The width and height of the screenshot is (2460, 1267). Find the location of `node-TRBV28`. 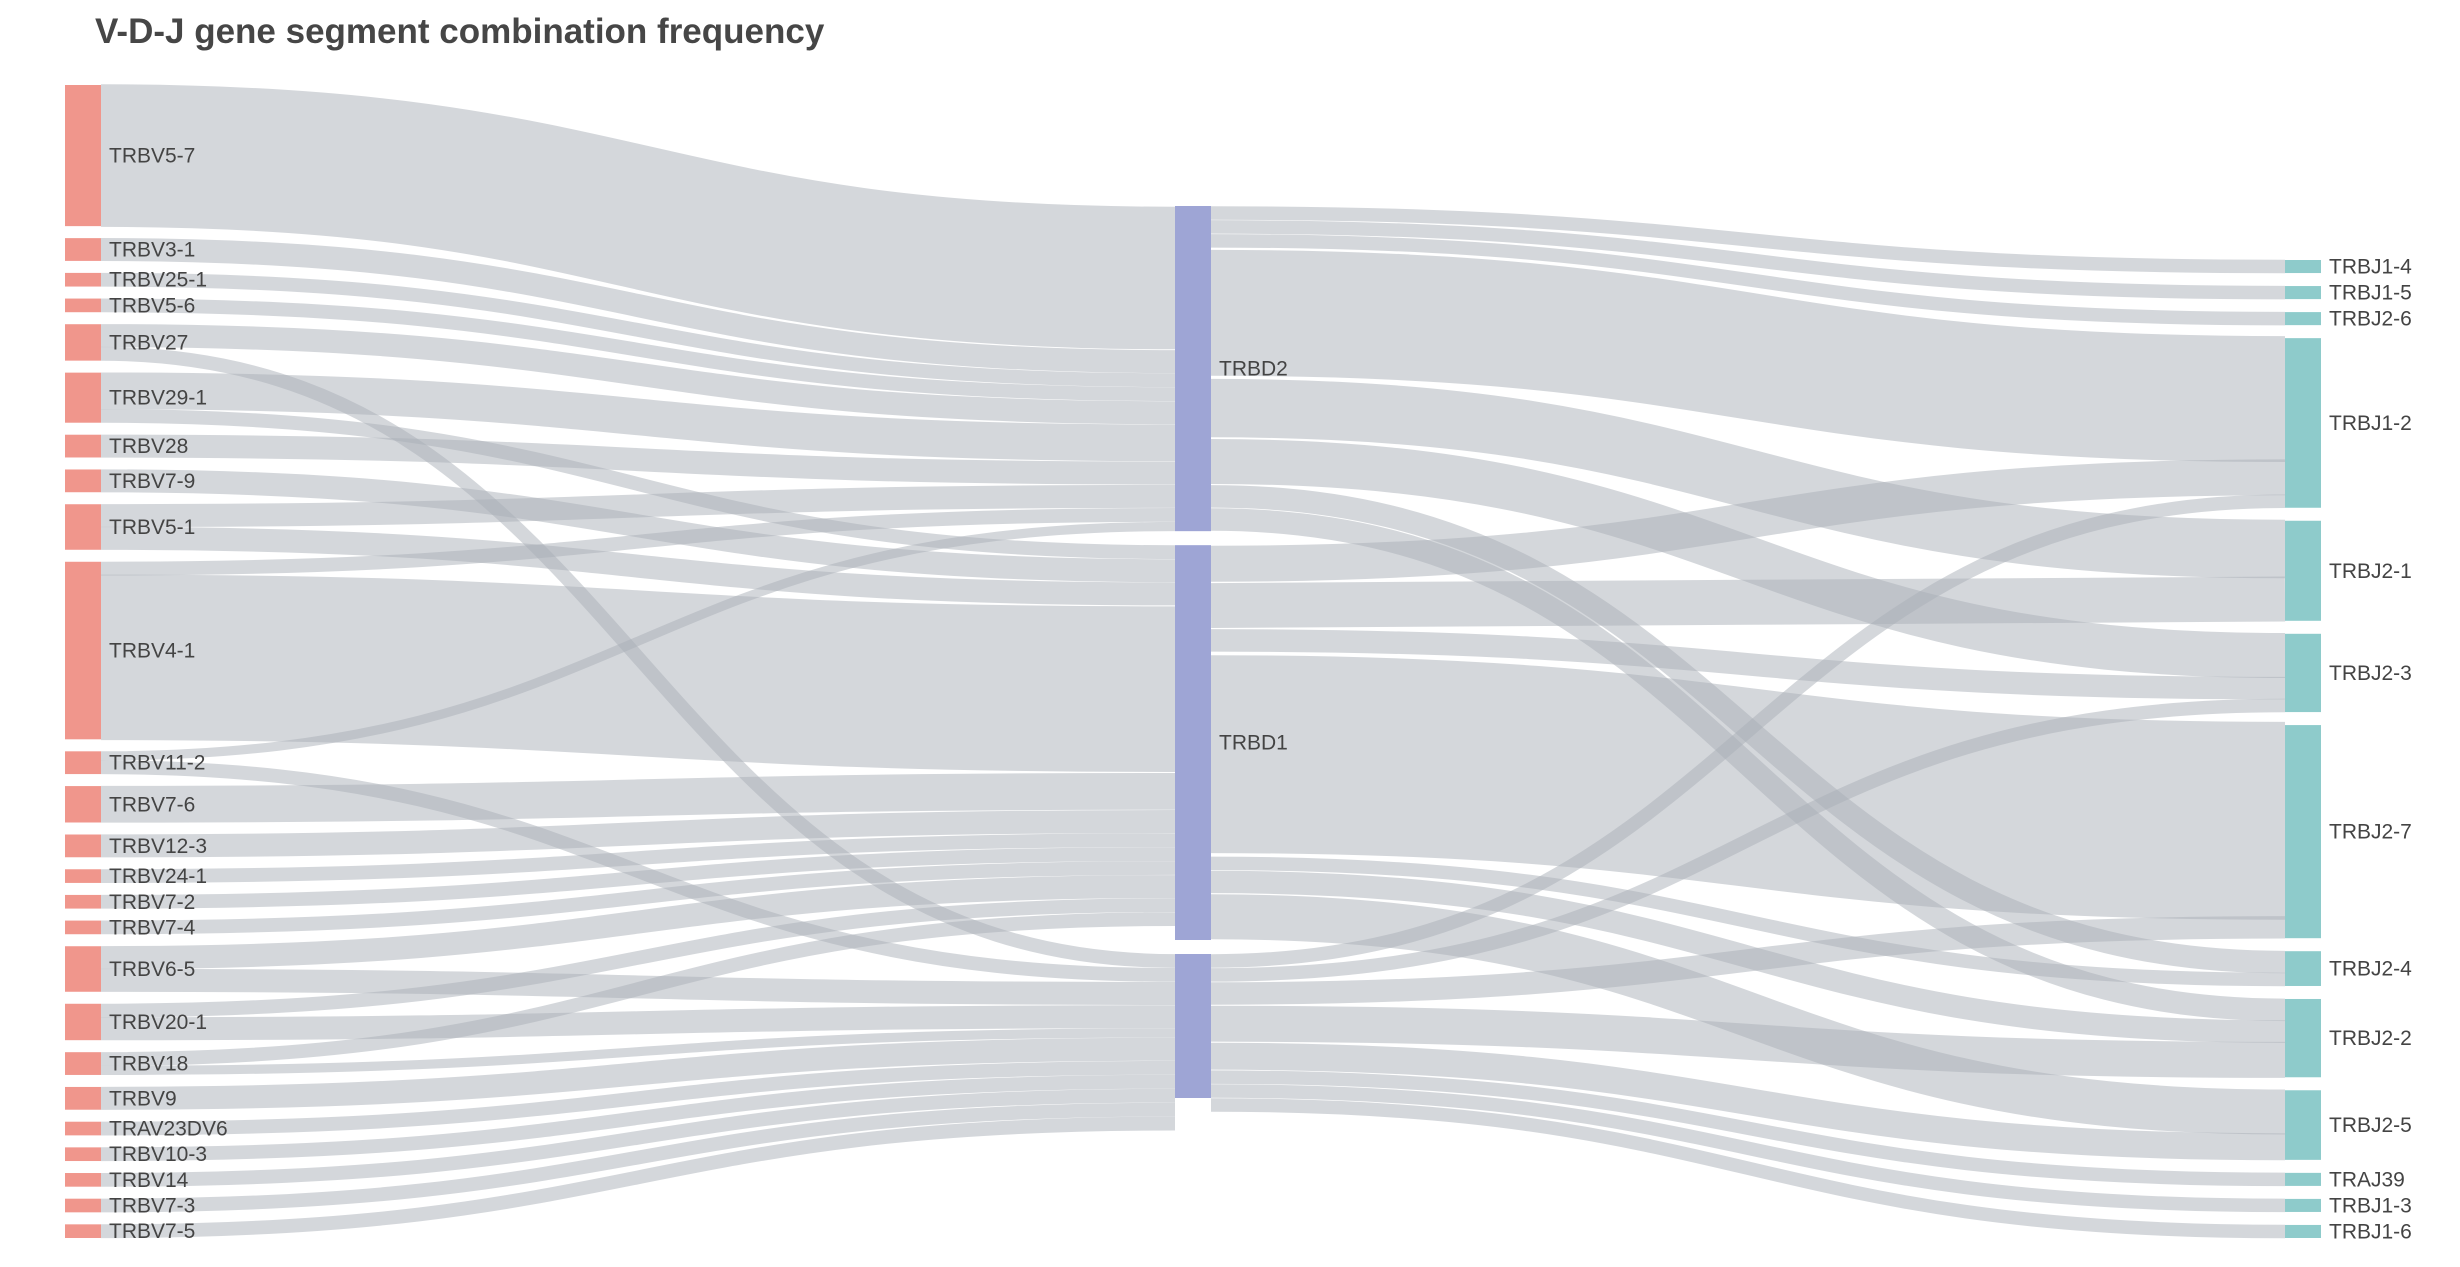

node-TRBV28 is located at coordinates (83, 446).